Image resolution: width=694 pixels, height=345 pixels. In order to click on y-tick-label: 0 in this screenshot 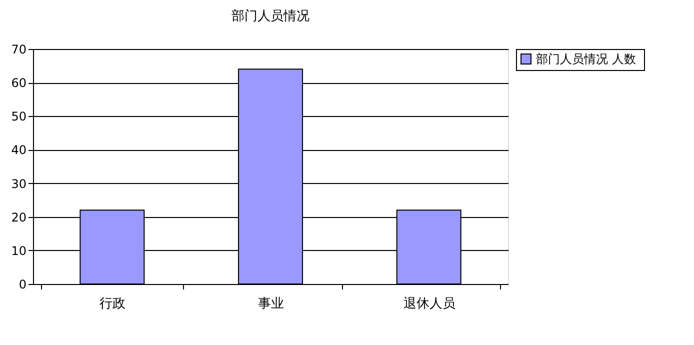, I will do `click(22, 285)`.